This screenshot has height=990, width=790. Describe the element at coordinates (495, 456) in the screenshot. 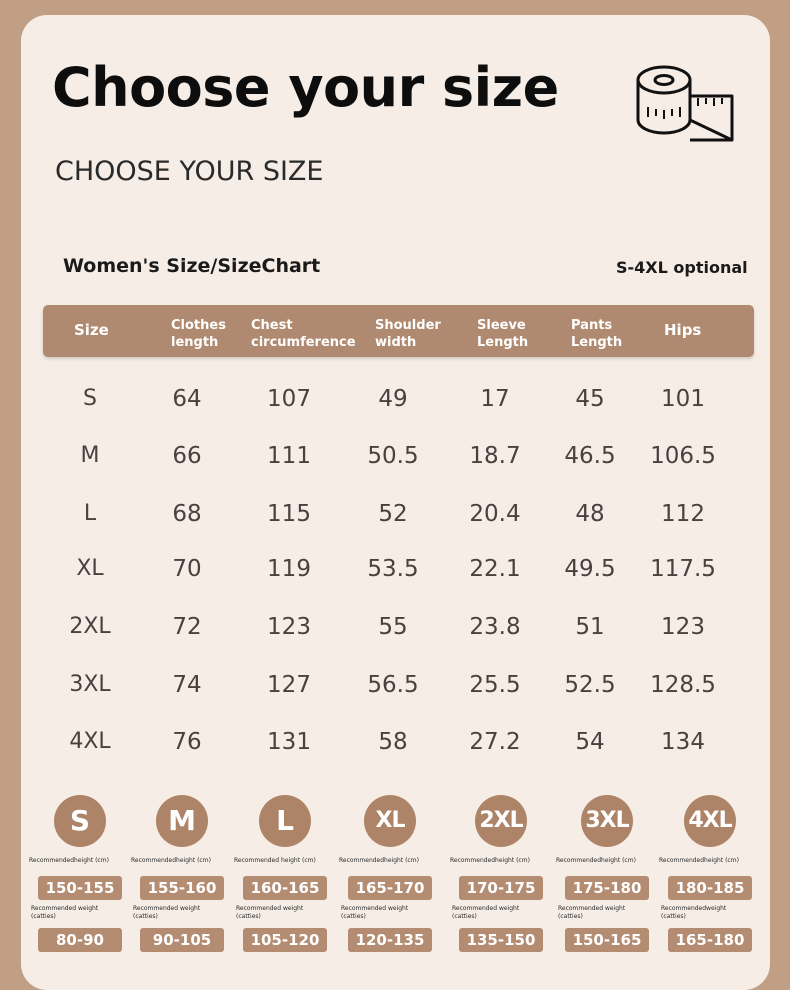

I see `cell-sleeve: 18.7` at that location.